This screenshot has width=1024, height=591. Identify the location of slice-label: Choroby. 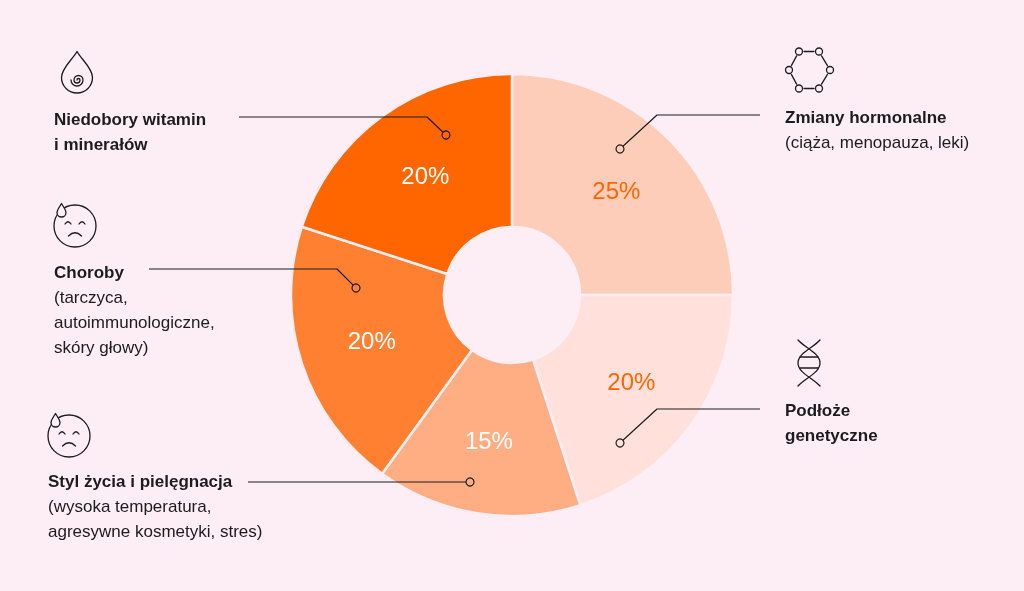
(89, 272).